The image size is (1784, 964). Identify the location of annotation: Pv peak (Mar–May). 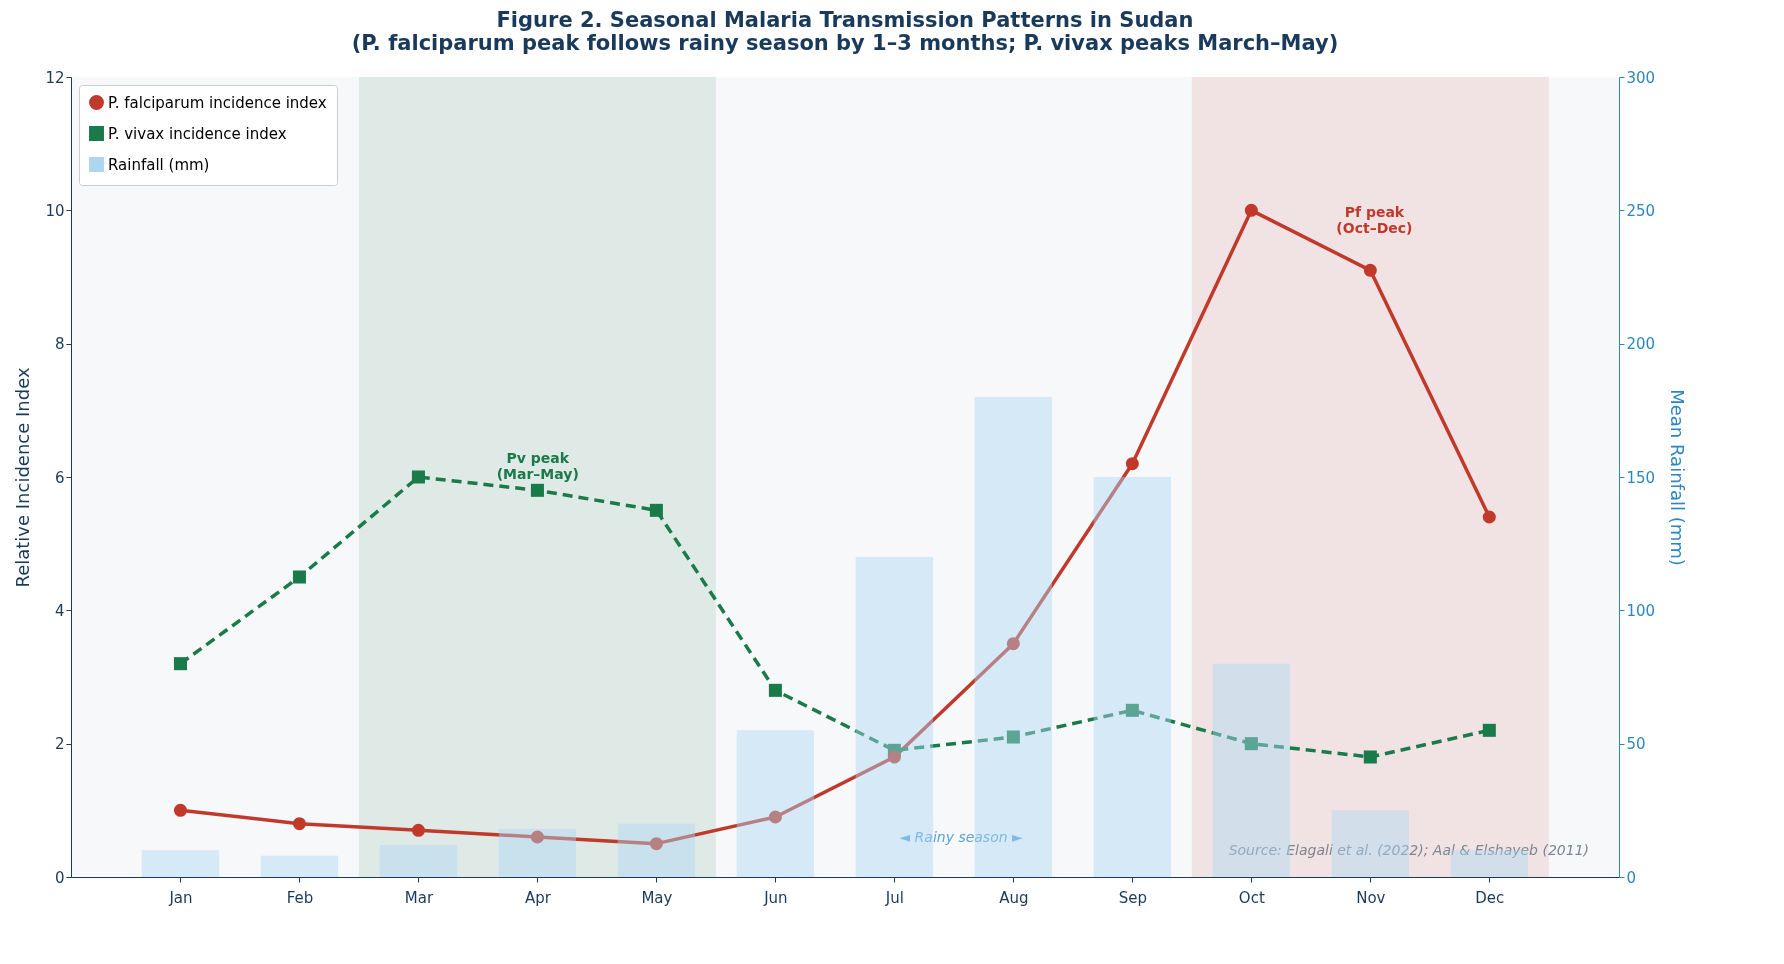
(537, 465).